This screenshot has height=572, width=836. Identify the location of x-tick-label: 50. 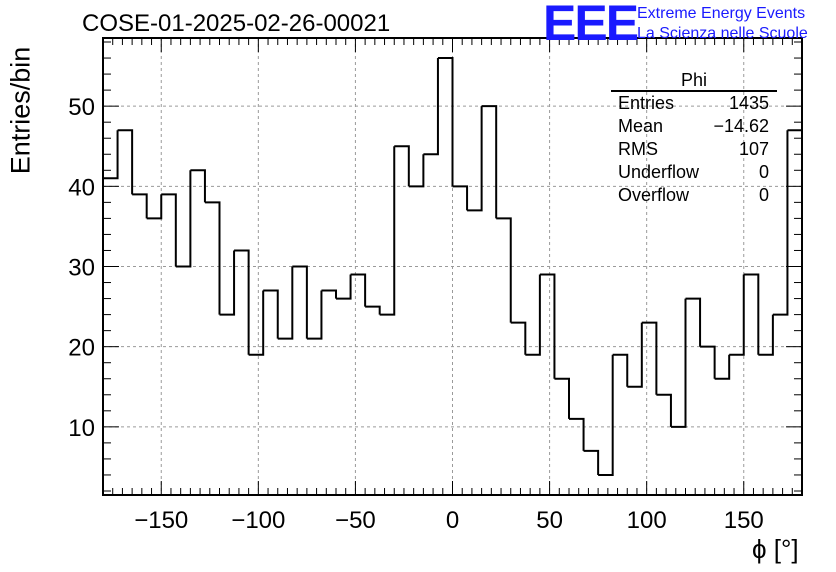
(549, 520).